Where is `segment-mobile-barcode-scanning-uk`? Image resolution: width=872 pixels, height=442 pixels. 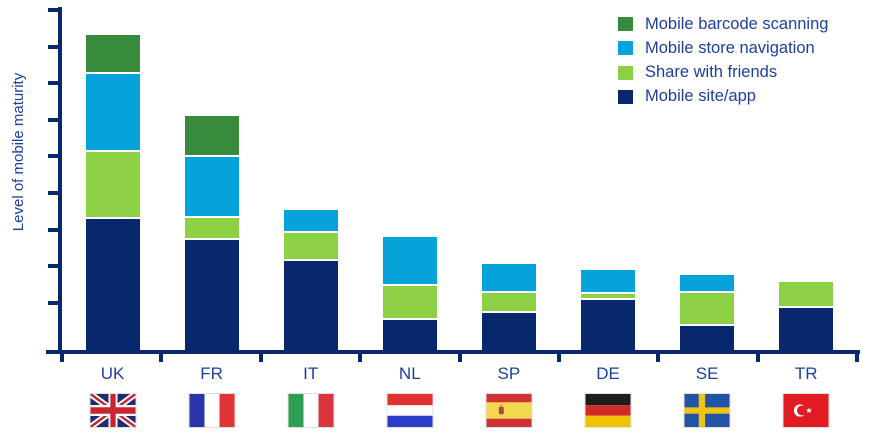
segment-mobile-barcode-scanning-uk is located at coordinates (112, 53).